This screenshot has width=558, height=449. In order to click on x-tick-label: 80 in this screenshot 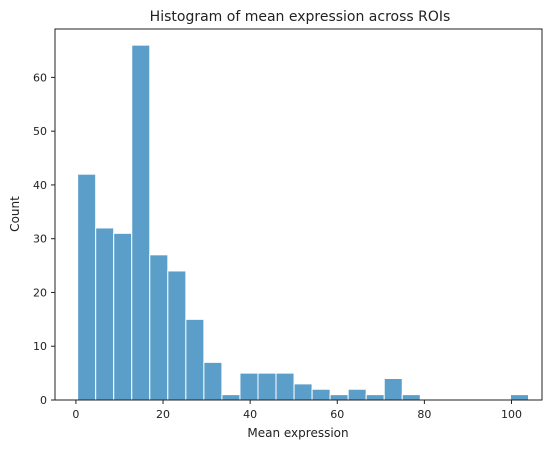, I will do `click(424, 414)`.